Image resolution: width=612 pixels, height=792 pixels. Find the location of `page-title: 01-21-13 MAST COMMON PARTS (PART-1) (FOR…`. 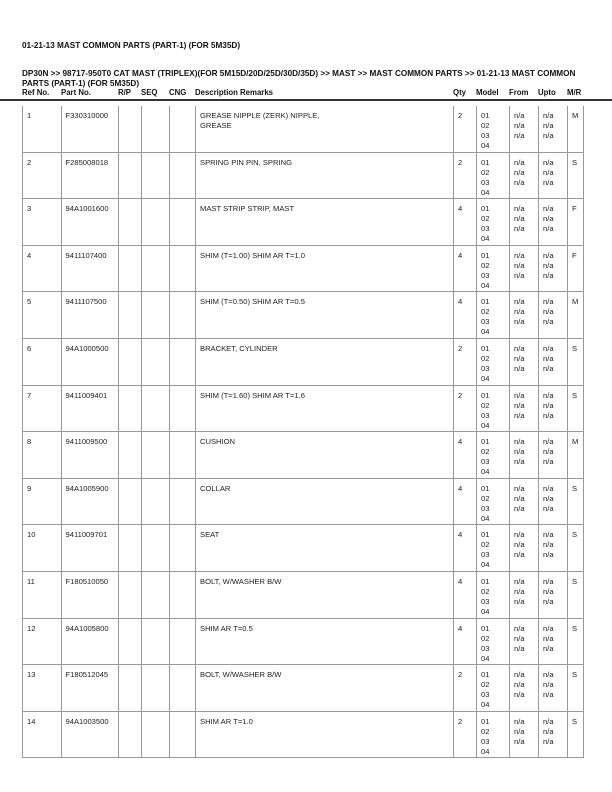

page-title: 01-21-13 MAST COMMON PARTS (PART-1) (FOR… is located at coordinates (131, 45).